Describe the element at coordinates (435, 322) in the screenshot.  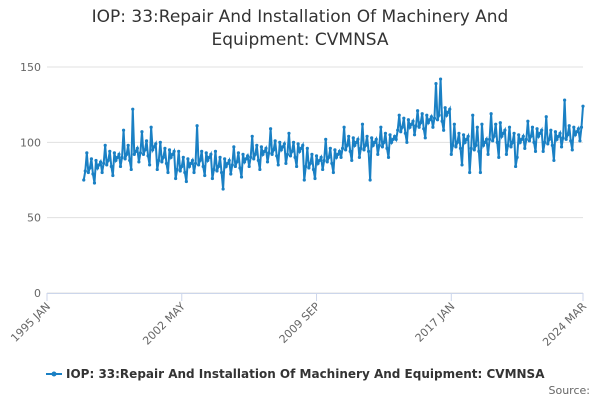
I see `x-tick-label: 2017 JAN` at that location.